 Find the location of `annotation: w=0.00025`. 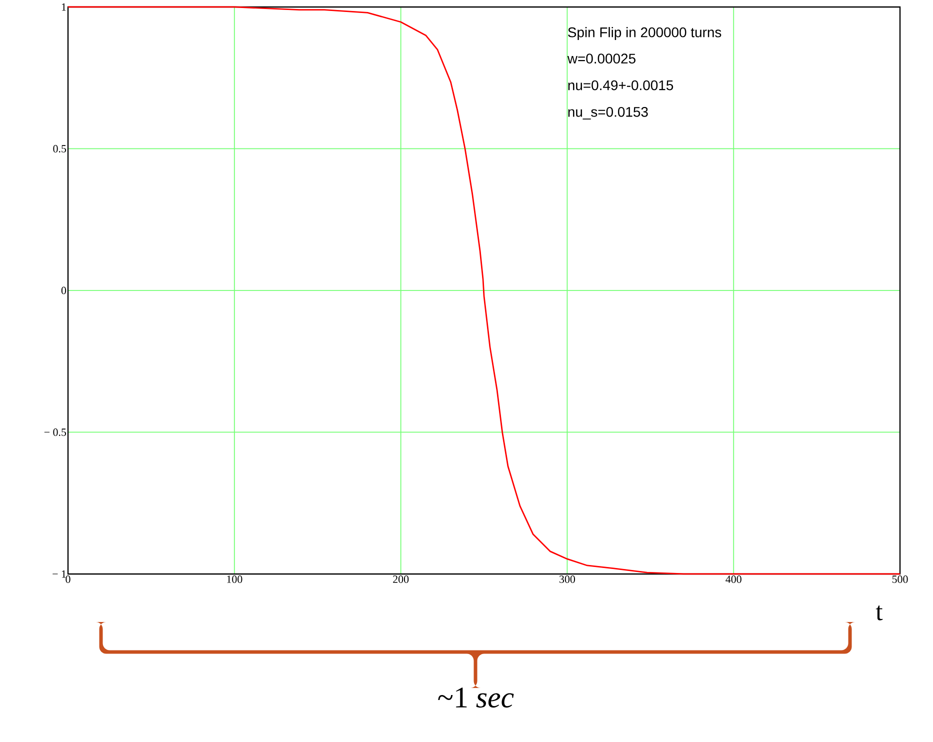

annotation: w=0.00025 is located at coordinates (601, 59).